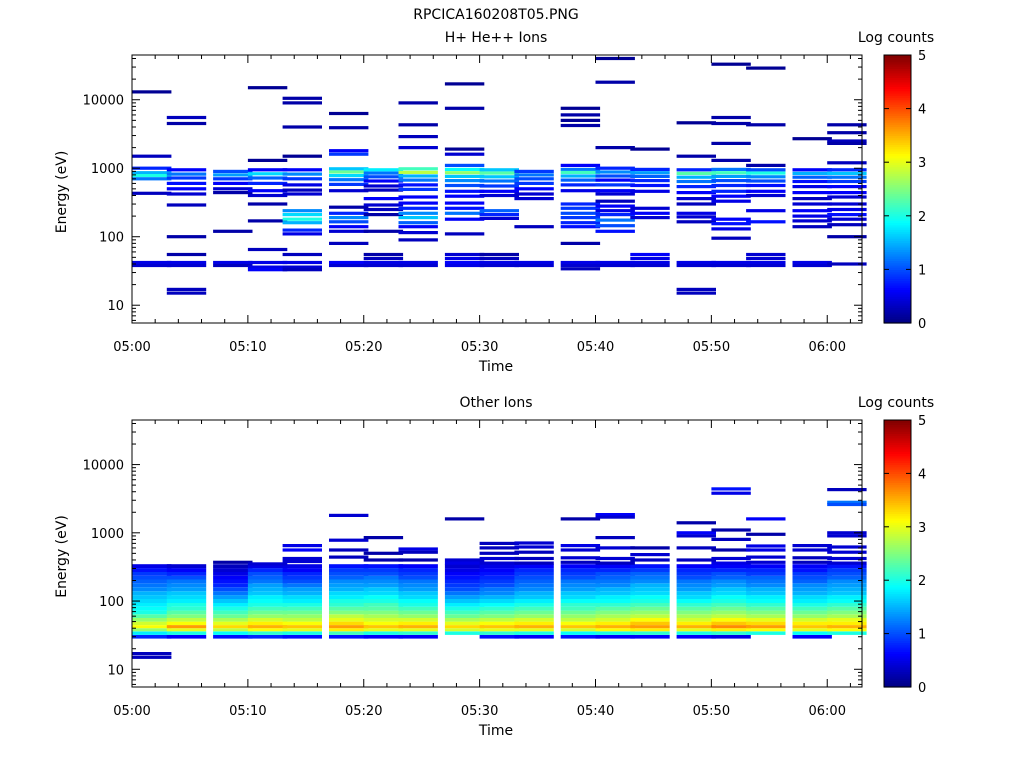 This screenshot has width=1024, height=768. Describe the element at coordinates (922, 581) in the screenshot. I see `colorbar-tick-label: 2` at that location.